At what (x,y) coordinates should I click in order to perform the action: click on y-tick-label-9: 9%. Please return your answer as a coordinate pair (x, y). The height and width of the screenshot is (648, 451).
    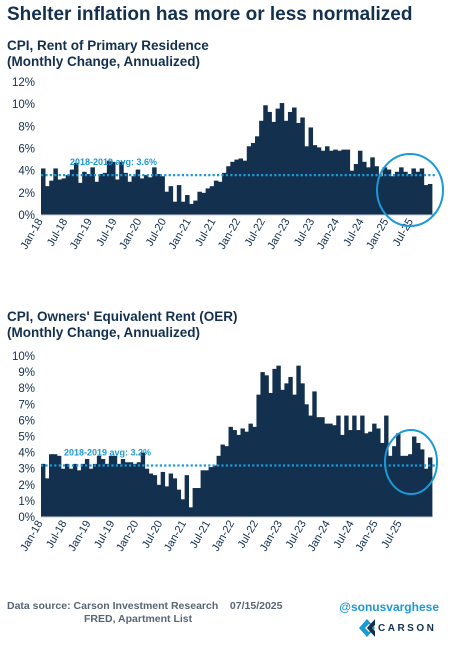
    Looking at the image, I should click on (26, 373).